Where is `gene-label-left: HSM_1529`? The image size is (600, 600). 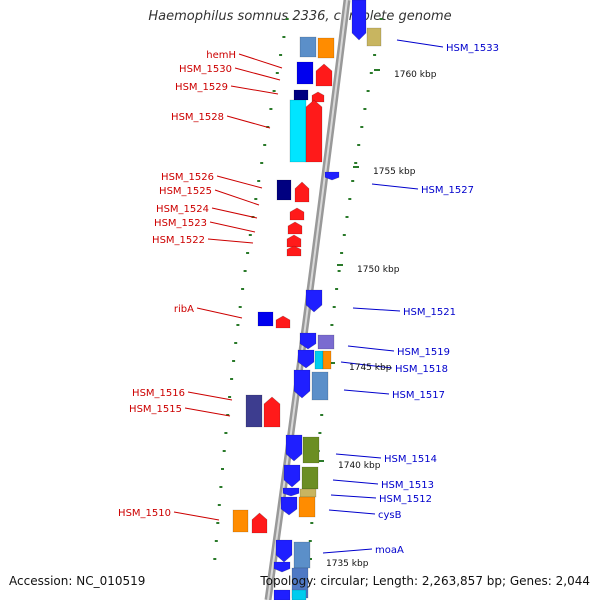
gene-label-left: HSM_1529 is located at coordinates (201, 87).